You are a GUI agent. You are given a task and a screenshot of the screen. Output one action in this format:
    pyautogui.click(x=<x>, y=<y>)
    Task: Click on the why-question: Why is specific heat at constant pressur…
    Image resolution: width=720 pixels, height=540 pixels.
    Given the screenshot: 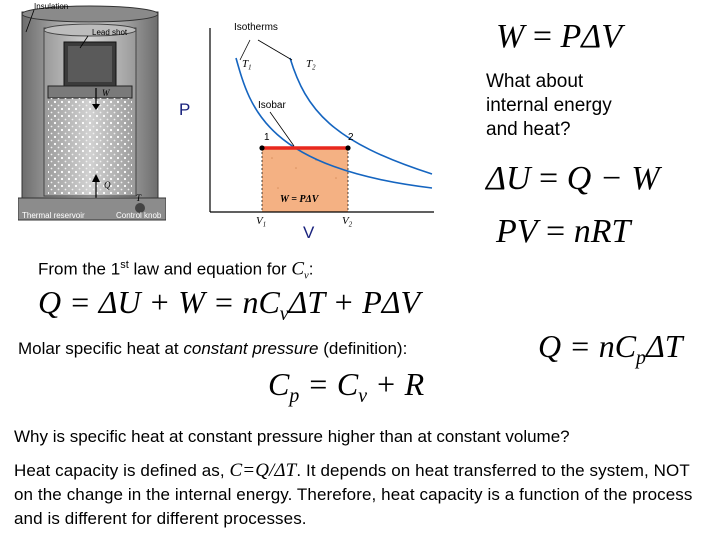 What is the action you would take?
    pyautogui.click(x=292, y=436)
    